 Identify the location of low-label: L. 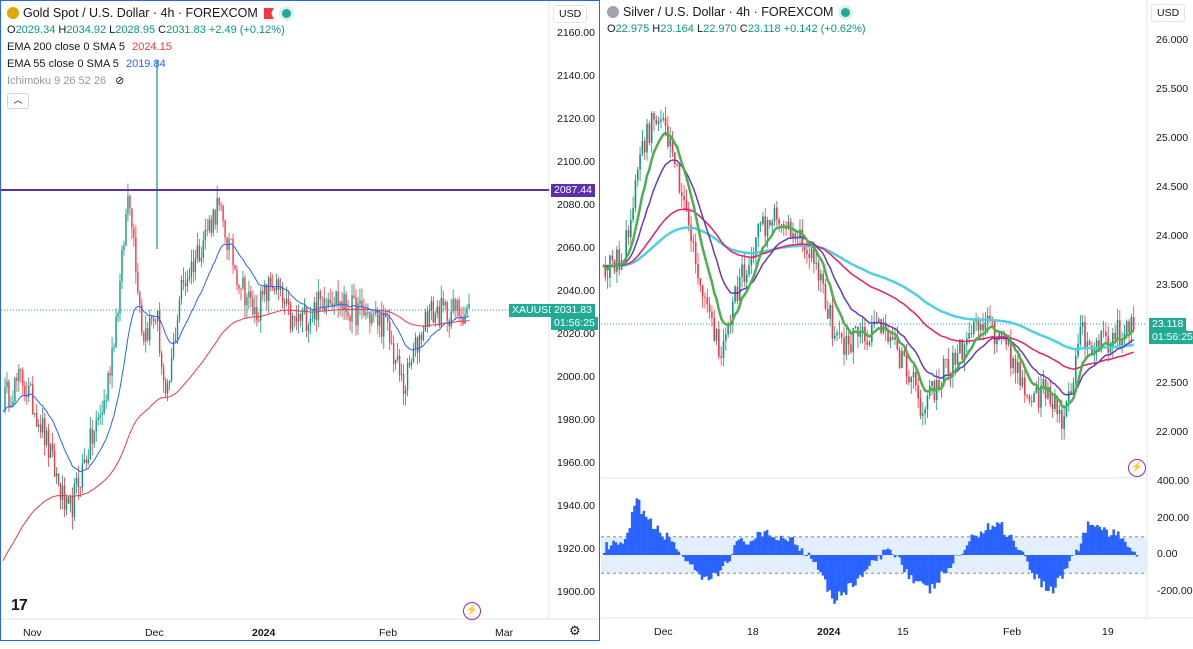
(700, 29).